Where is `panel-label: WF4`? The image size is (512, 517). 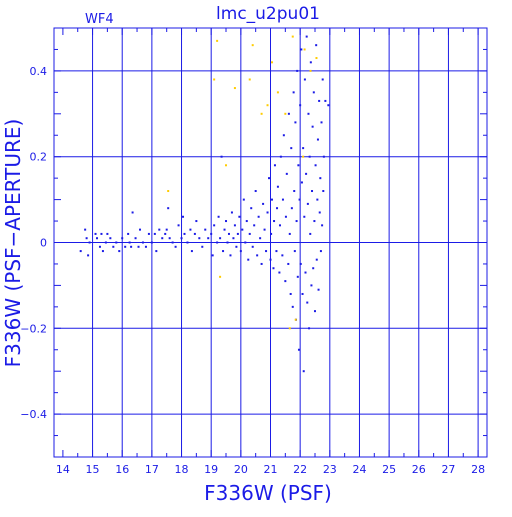
panel-label: WF4 is located at coordinates (99, 19).